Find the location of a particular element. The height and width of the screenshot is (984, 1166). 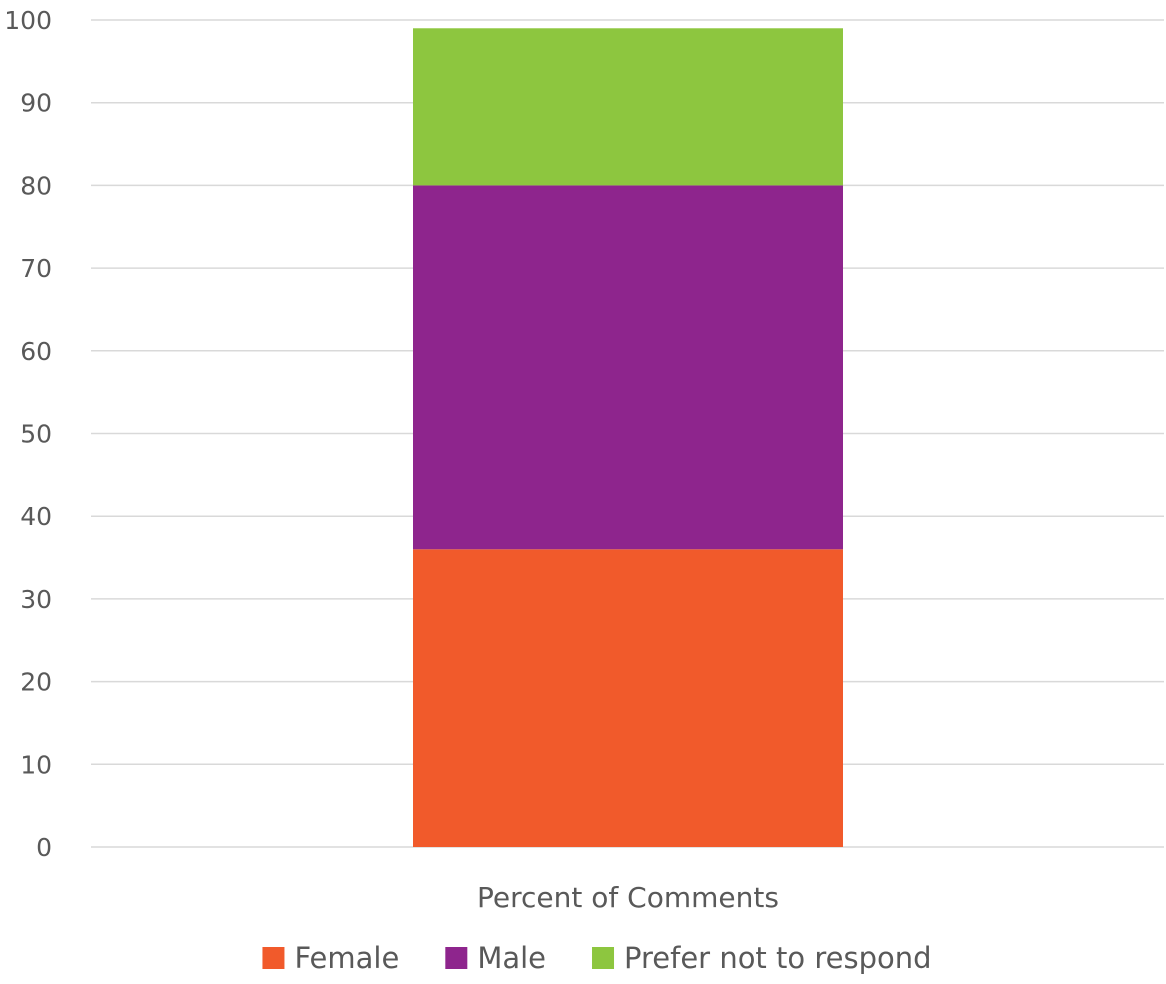

bar-segment-male is located at coordinates (628, 367).